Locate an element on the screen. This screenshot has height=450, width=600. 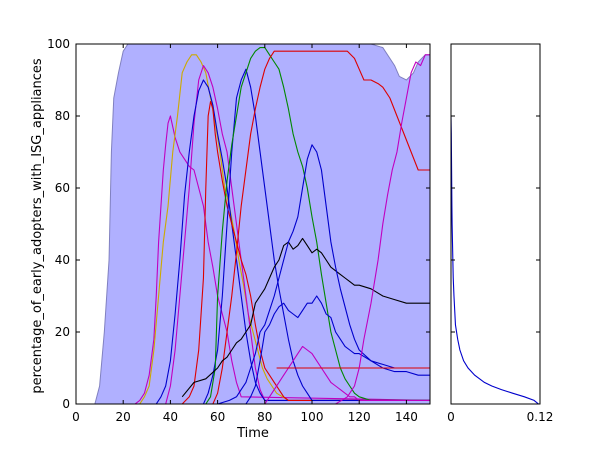
x-tick-label: 120 is located at coordinates (359, 417).